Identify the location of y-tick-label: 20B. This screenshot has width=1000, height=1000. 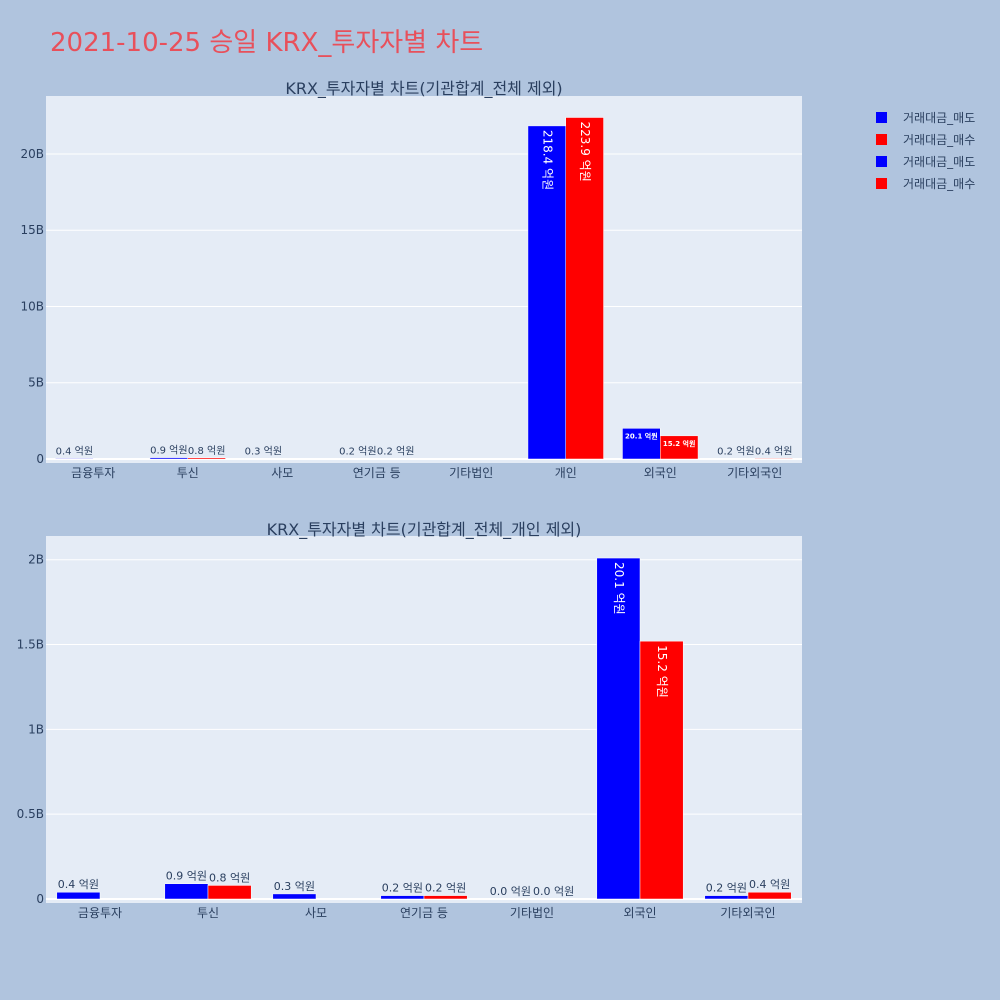
(32, 154).